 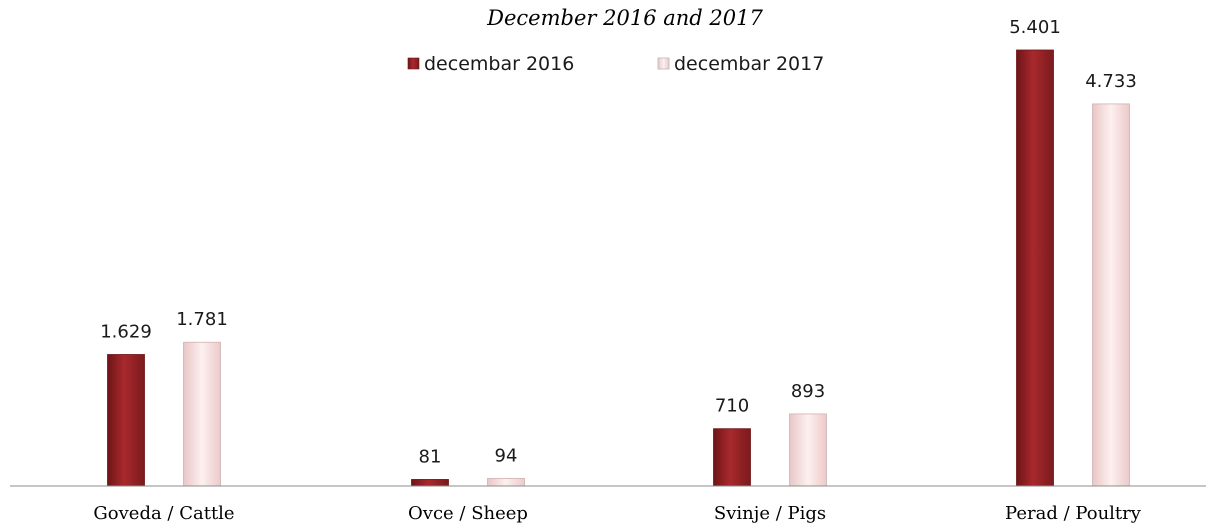 I want to click on data-label: 81, so click(x=430, y=456).